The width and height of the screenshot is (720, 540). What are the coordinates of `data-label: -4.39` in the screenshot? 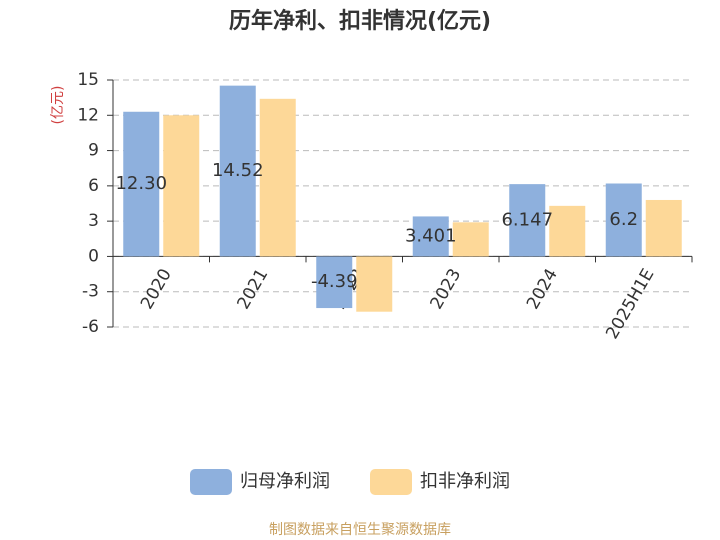 It's located at (334, 281).